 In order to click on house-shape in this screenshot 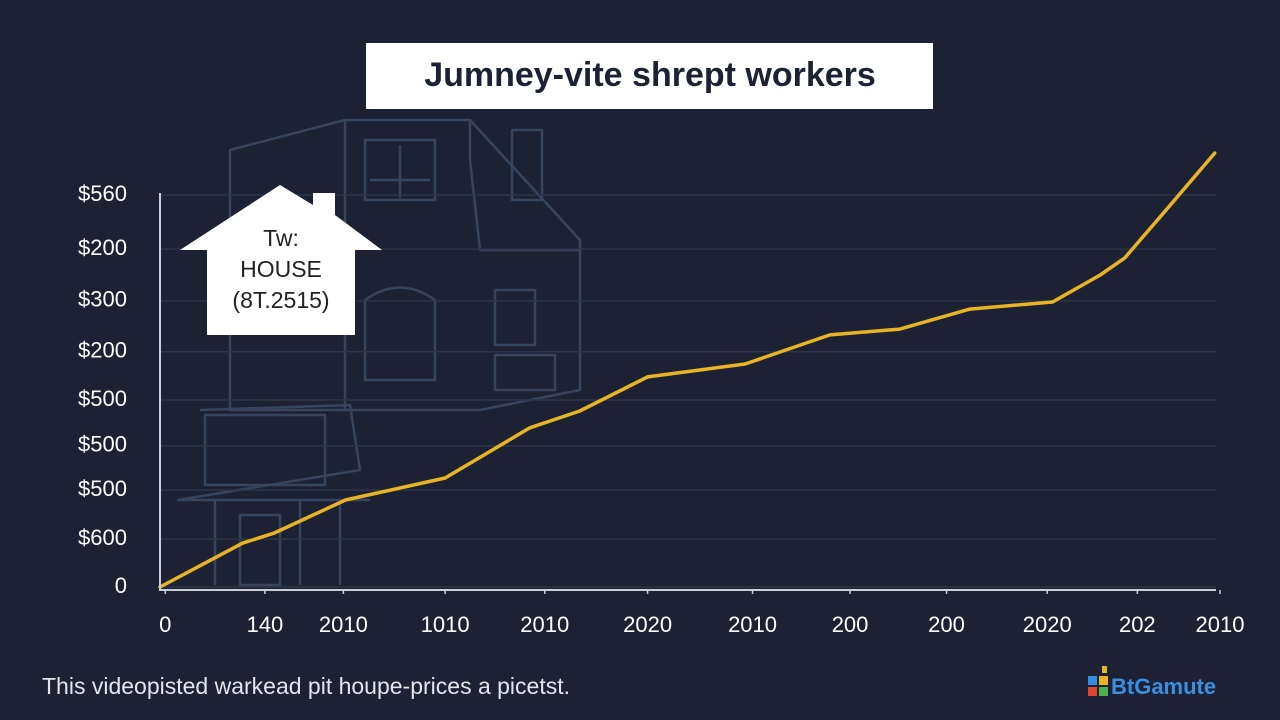, I will do `click(281, 260)`.